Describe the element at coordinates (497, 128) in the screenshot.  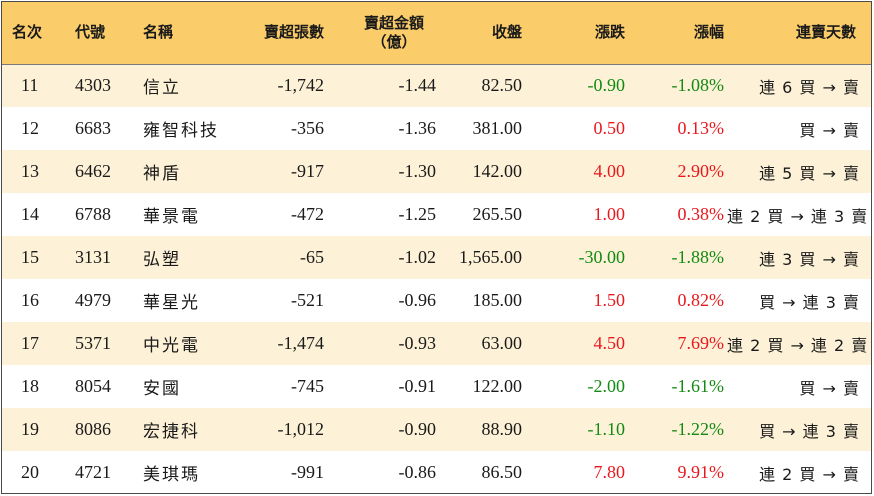
I see `cell-close: 381.00` at that location.